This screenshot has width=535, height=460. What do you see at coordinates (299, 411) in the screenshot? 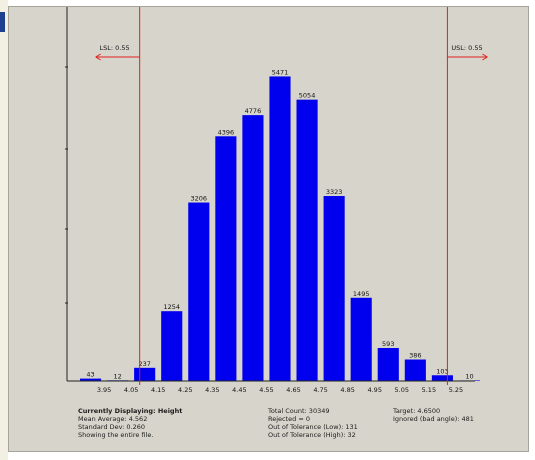
I see `info-total: Total Count: 30349` at bounding box center [299, 411].